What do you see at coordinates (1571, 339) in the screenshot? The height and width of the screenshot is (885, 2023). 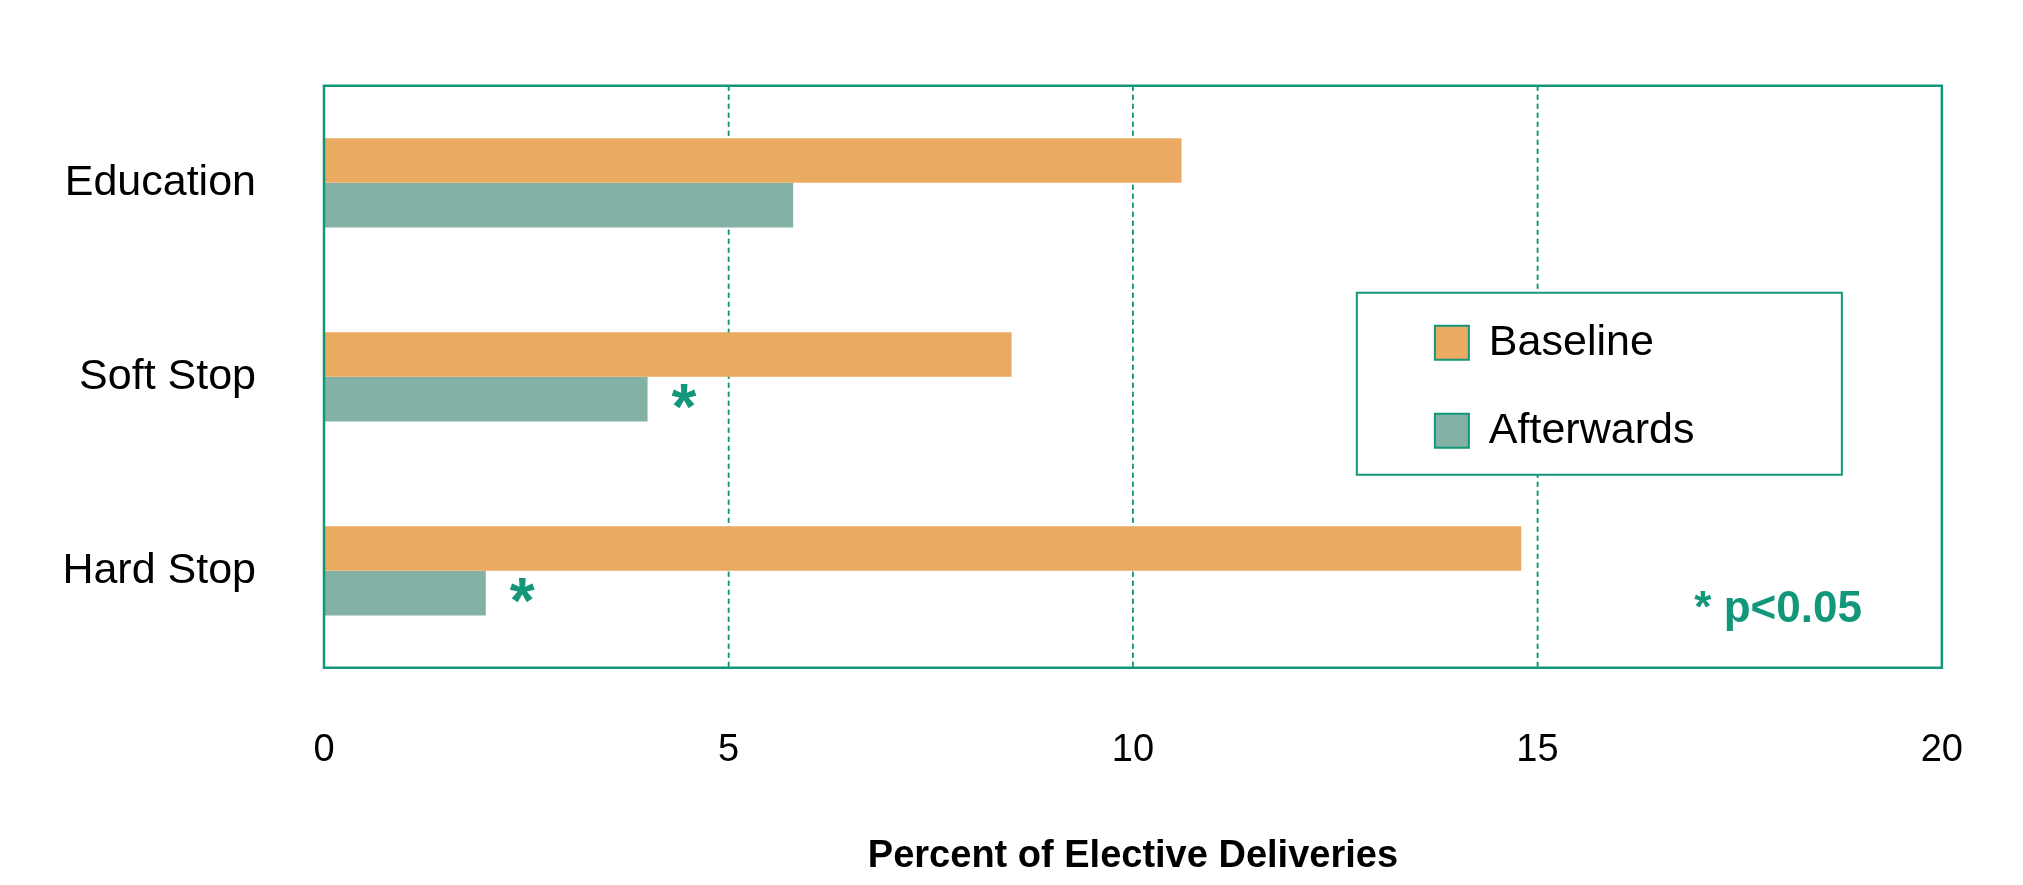 I see `legend-label: Baseline` at bounding box center [1571, 339].